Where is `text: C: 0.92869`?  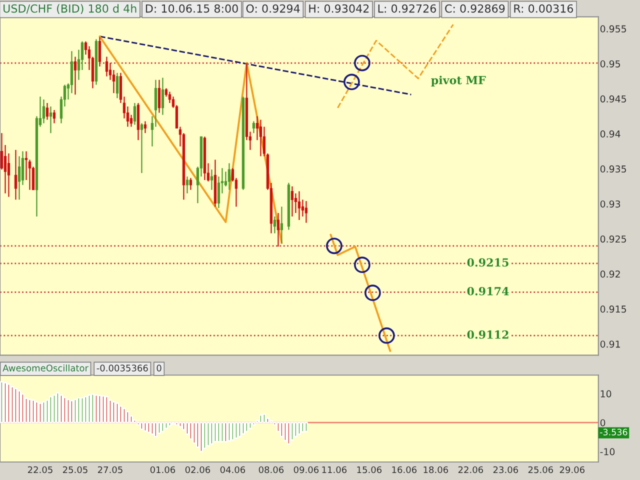 text: C: 0.92869 is located at coordinates (475, 8).